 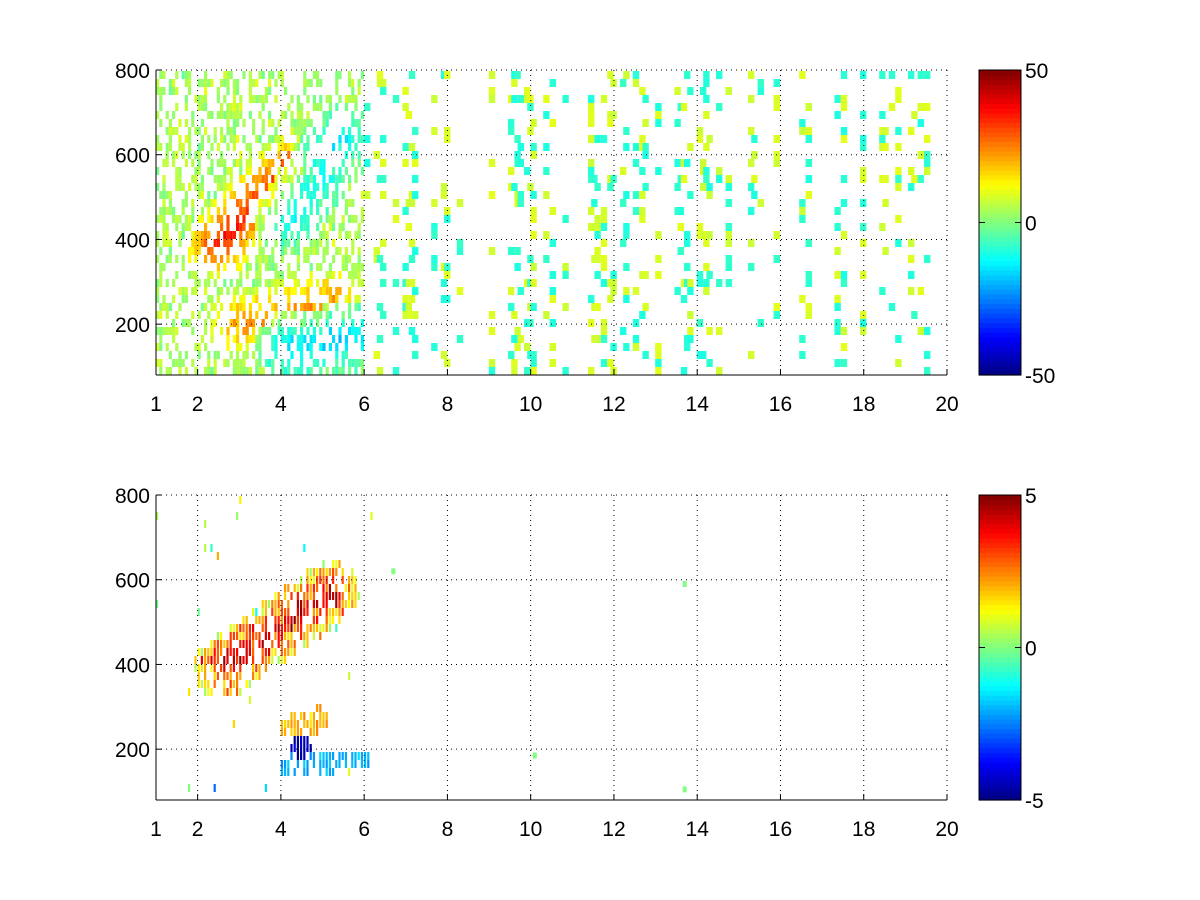 I want to click on y-tick-label: 800, so click(x=132, y=496).